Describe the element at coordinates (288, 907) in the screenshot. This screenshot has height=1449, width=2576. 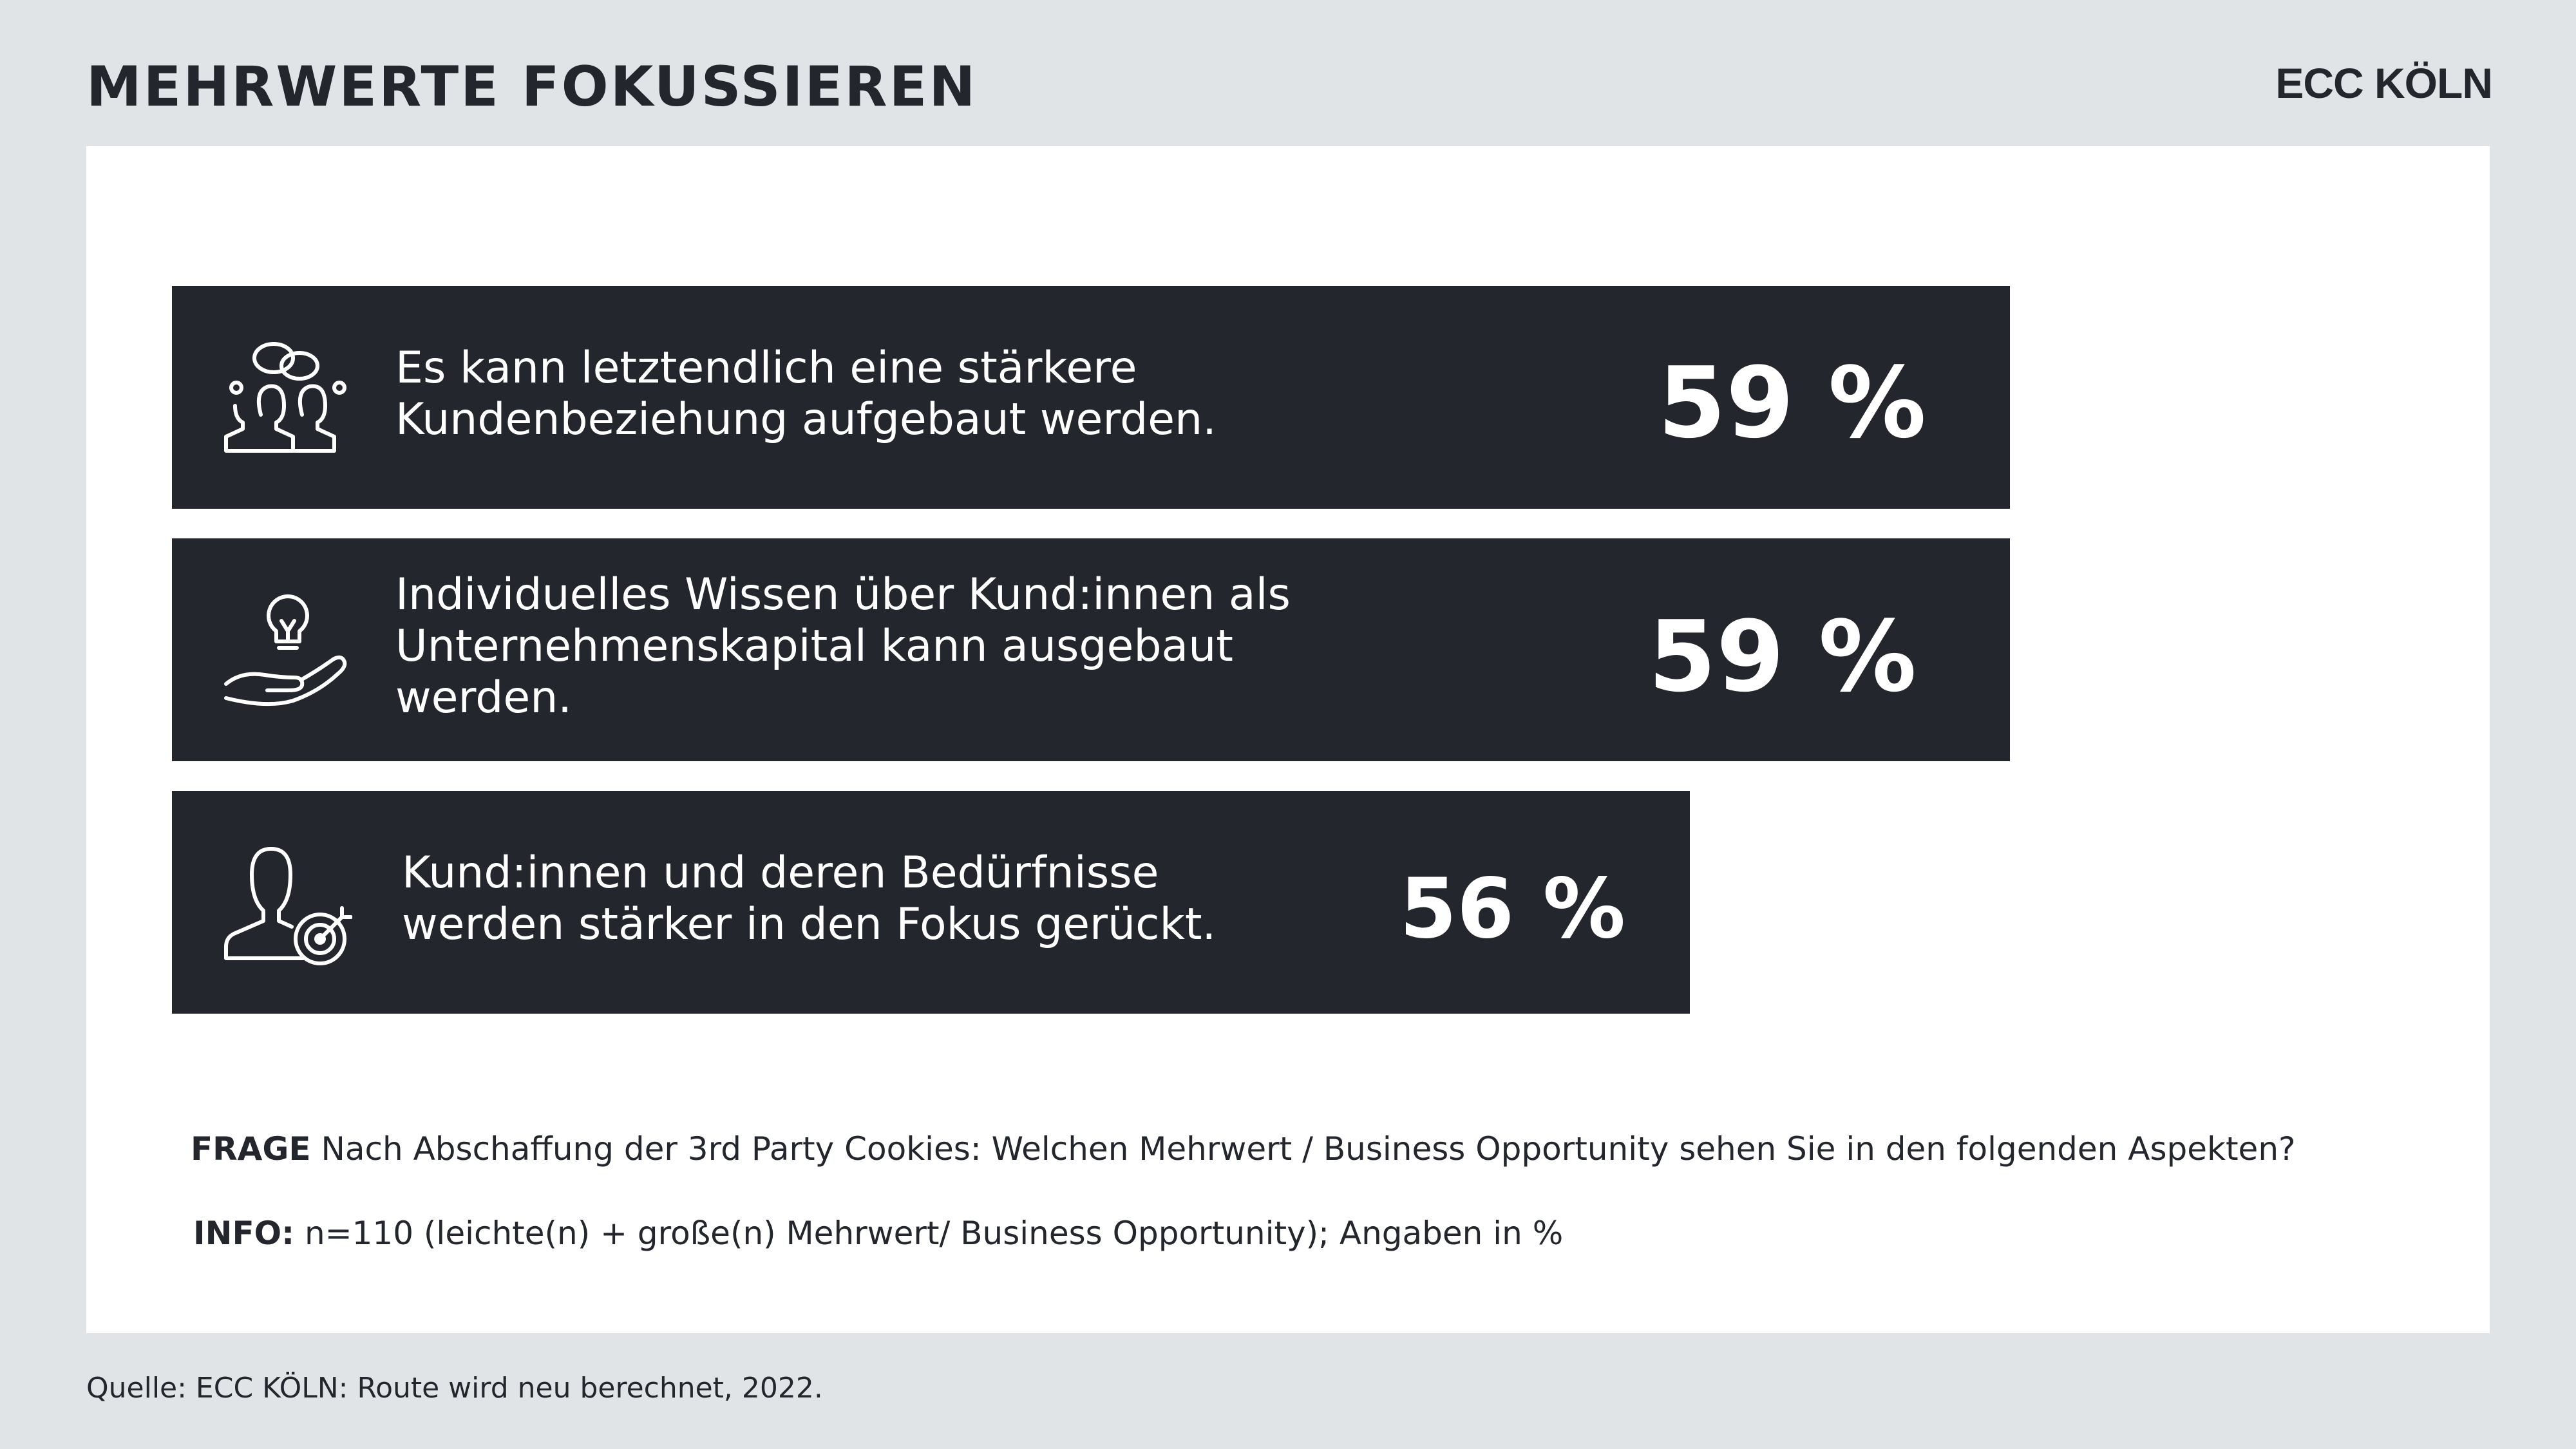
I see `person-target-icon` at that location.